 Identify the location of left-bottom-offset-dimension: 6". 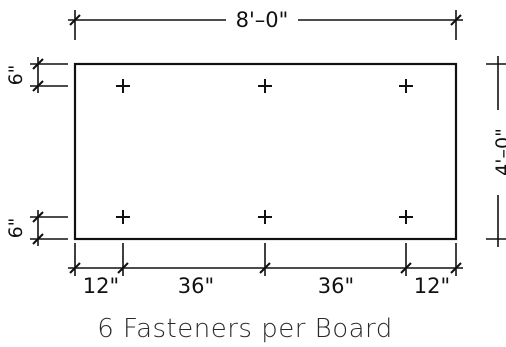
(36, 228).